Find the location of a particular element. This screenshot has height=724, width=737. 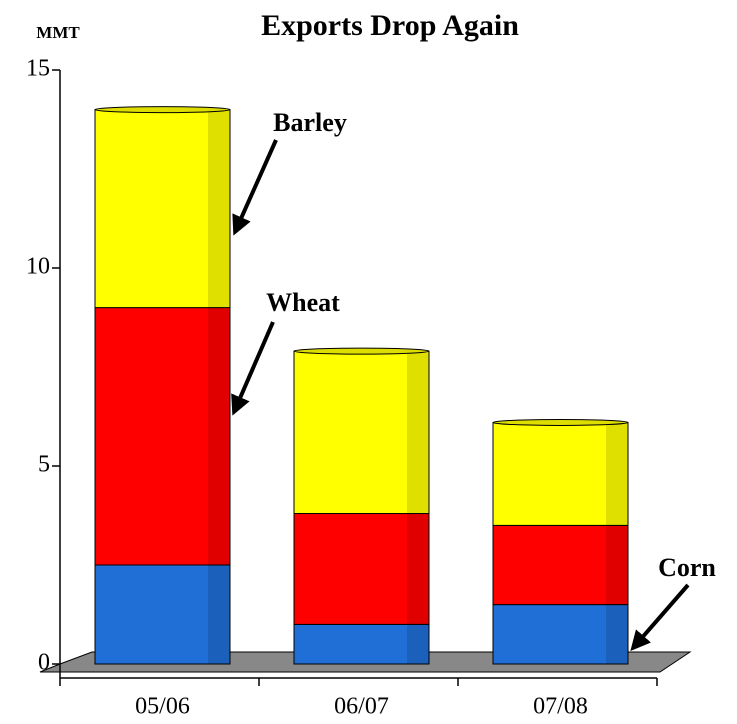

legend-label: Corn is located at coordinates (687, 567).